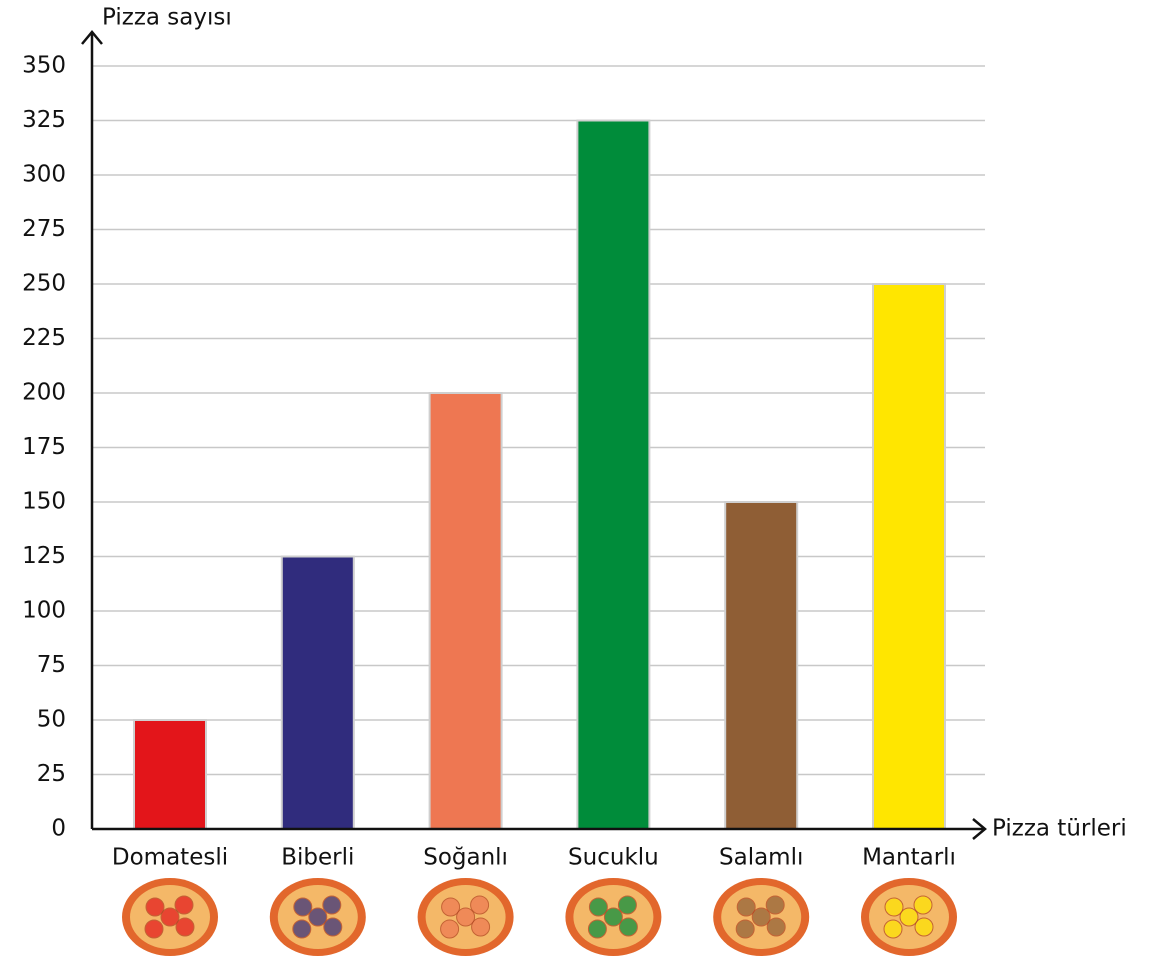 The height and width of the screenshot is (965, 1167). What do you see at coordinates (44, 393) in the screenshot?
I see `y-tick-label: 200` at bounding box center [44, 393].